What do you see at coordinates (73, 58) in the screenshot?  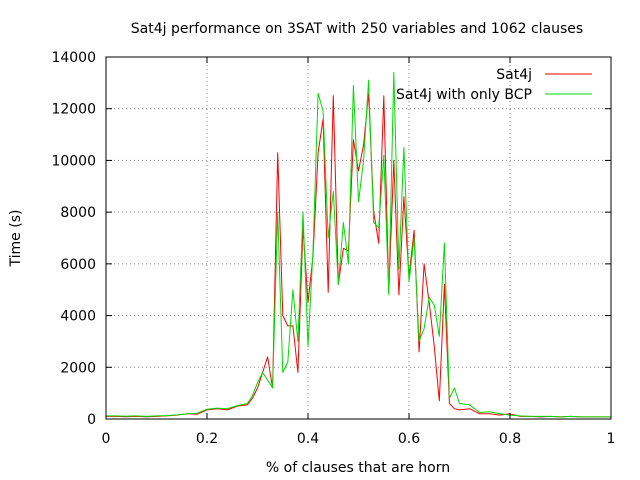 I see `y-tick-label: 14000` at bounding box center [73, 58].